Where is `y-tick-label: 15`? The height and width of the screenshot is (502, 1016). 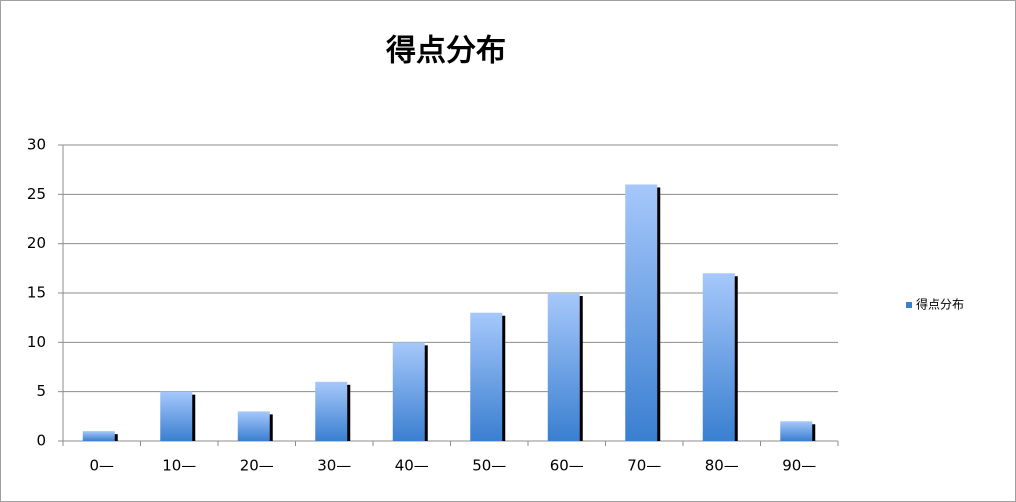 y-tick-label: 15 is located at coordinates (36, 293).